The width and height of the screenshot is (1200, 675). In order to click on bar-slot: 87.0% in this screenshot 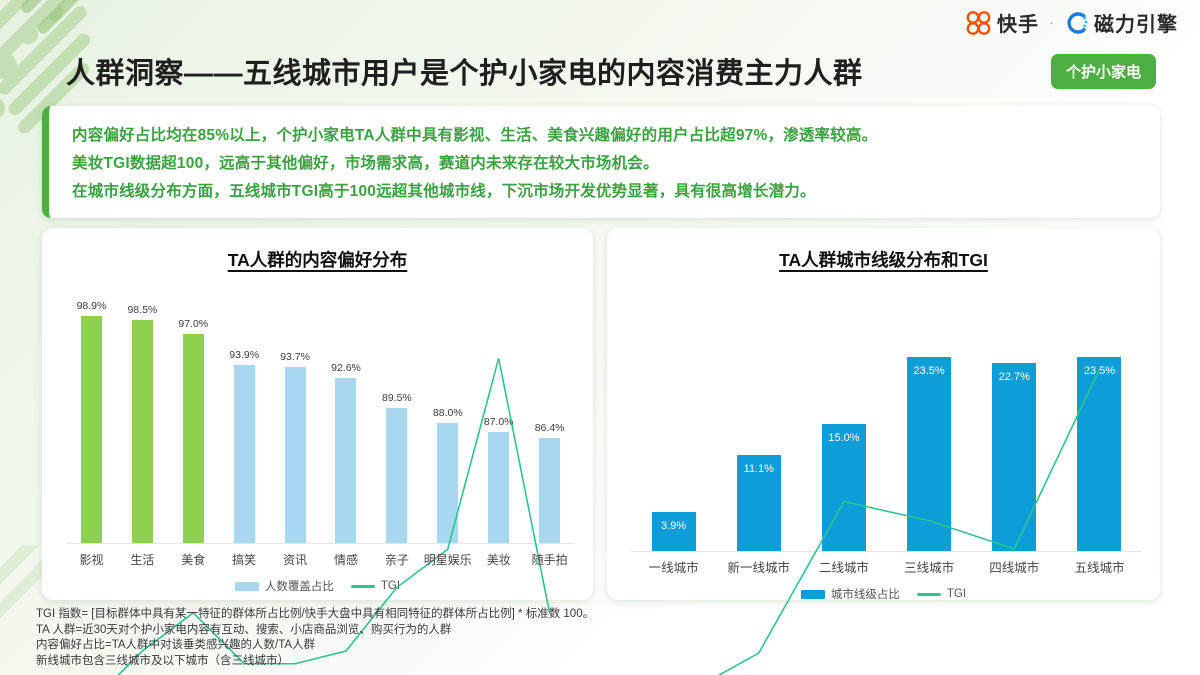, I will do `click(498, 412)`.